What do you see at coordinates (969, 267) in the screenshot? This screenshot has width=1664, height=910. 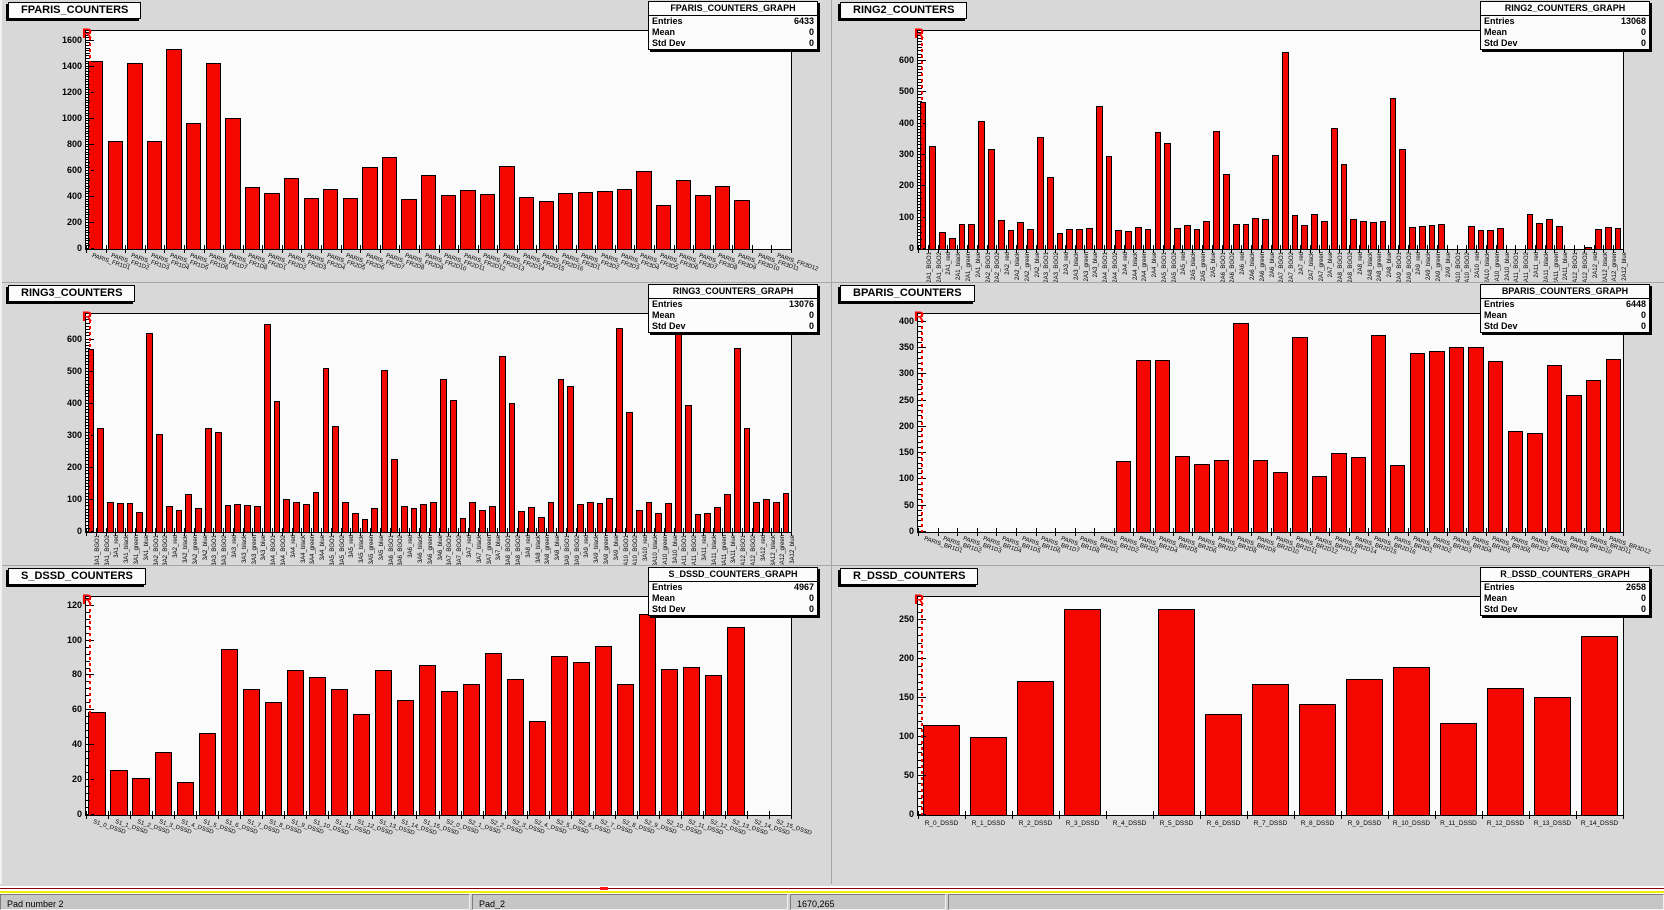 I see `x-axis-bin-label: 2A1_green` at bounding box center [969, 267].